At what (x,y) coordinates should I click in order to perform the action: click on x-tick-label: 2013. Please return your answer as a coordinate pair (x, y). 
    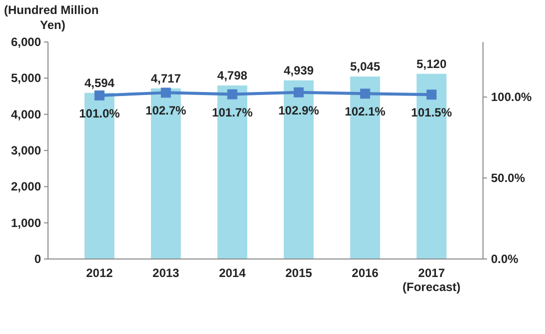
    Looking at the image, I should click on (166, 273).